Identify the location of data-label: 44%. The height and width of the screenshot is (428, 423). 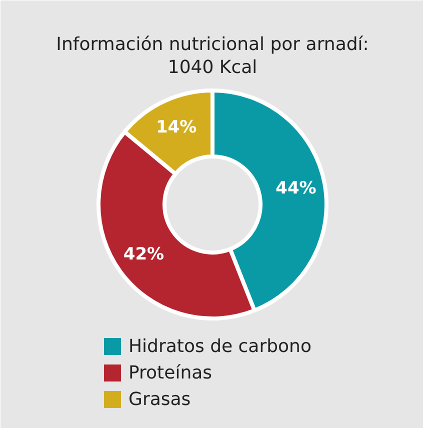
(296, 188).